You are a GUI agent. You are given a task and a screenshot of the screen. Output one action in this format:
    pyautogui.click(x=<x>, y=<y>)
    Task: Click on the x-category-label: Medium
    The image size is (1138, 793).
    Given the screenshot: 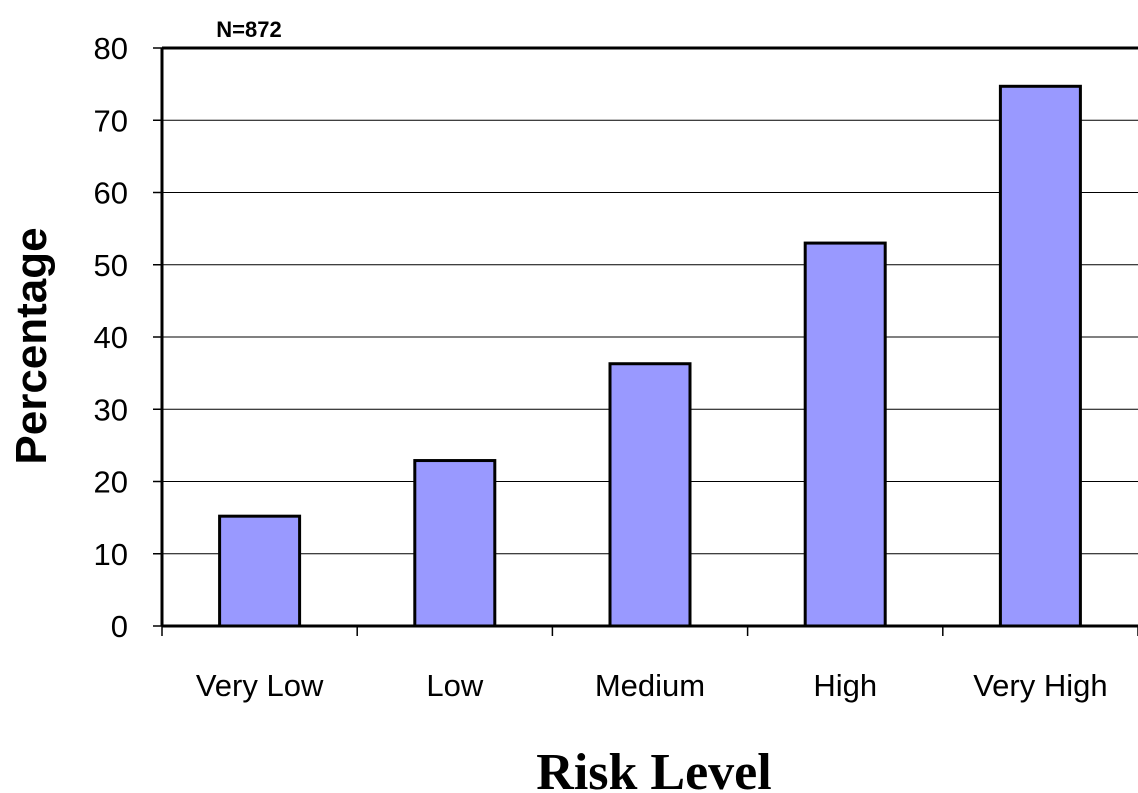 What is the action you would take?
    pyautogui.click(x=650, y=685)
    